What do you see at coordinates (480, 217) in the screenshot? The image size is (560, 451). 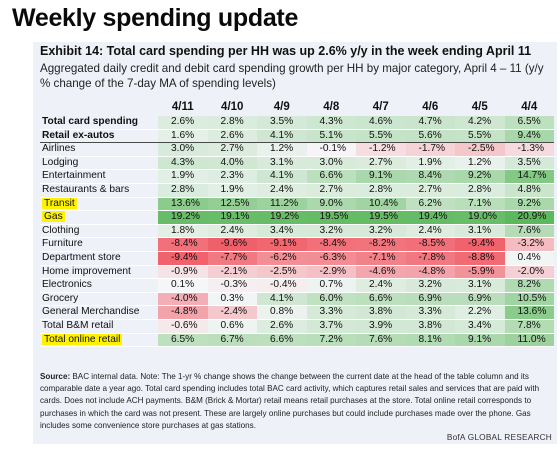 I see `table-cell: 19.0%` at bounding box center [480, 217].